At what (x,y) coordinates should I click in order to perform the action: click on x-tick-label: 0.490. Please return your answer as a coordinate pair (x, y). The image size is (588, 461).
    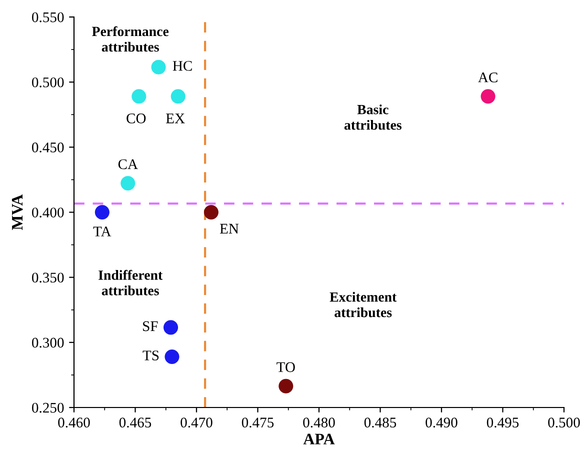
    Looking at the image, I should click on (442, 423).